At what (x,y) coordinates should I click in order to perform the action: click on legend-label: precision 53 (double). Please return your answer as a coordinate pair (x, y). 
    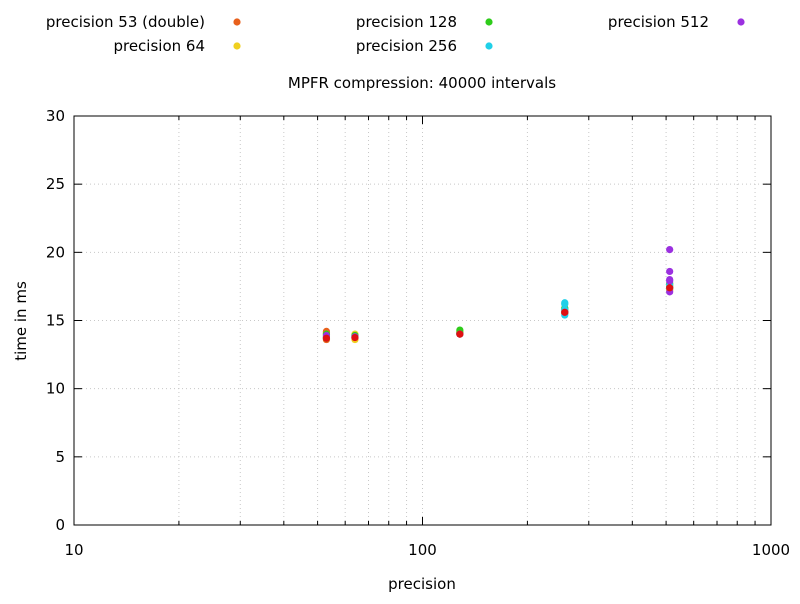
    Looking at the image, I should click on (125, 22).